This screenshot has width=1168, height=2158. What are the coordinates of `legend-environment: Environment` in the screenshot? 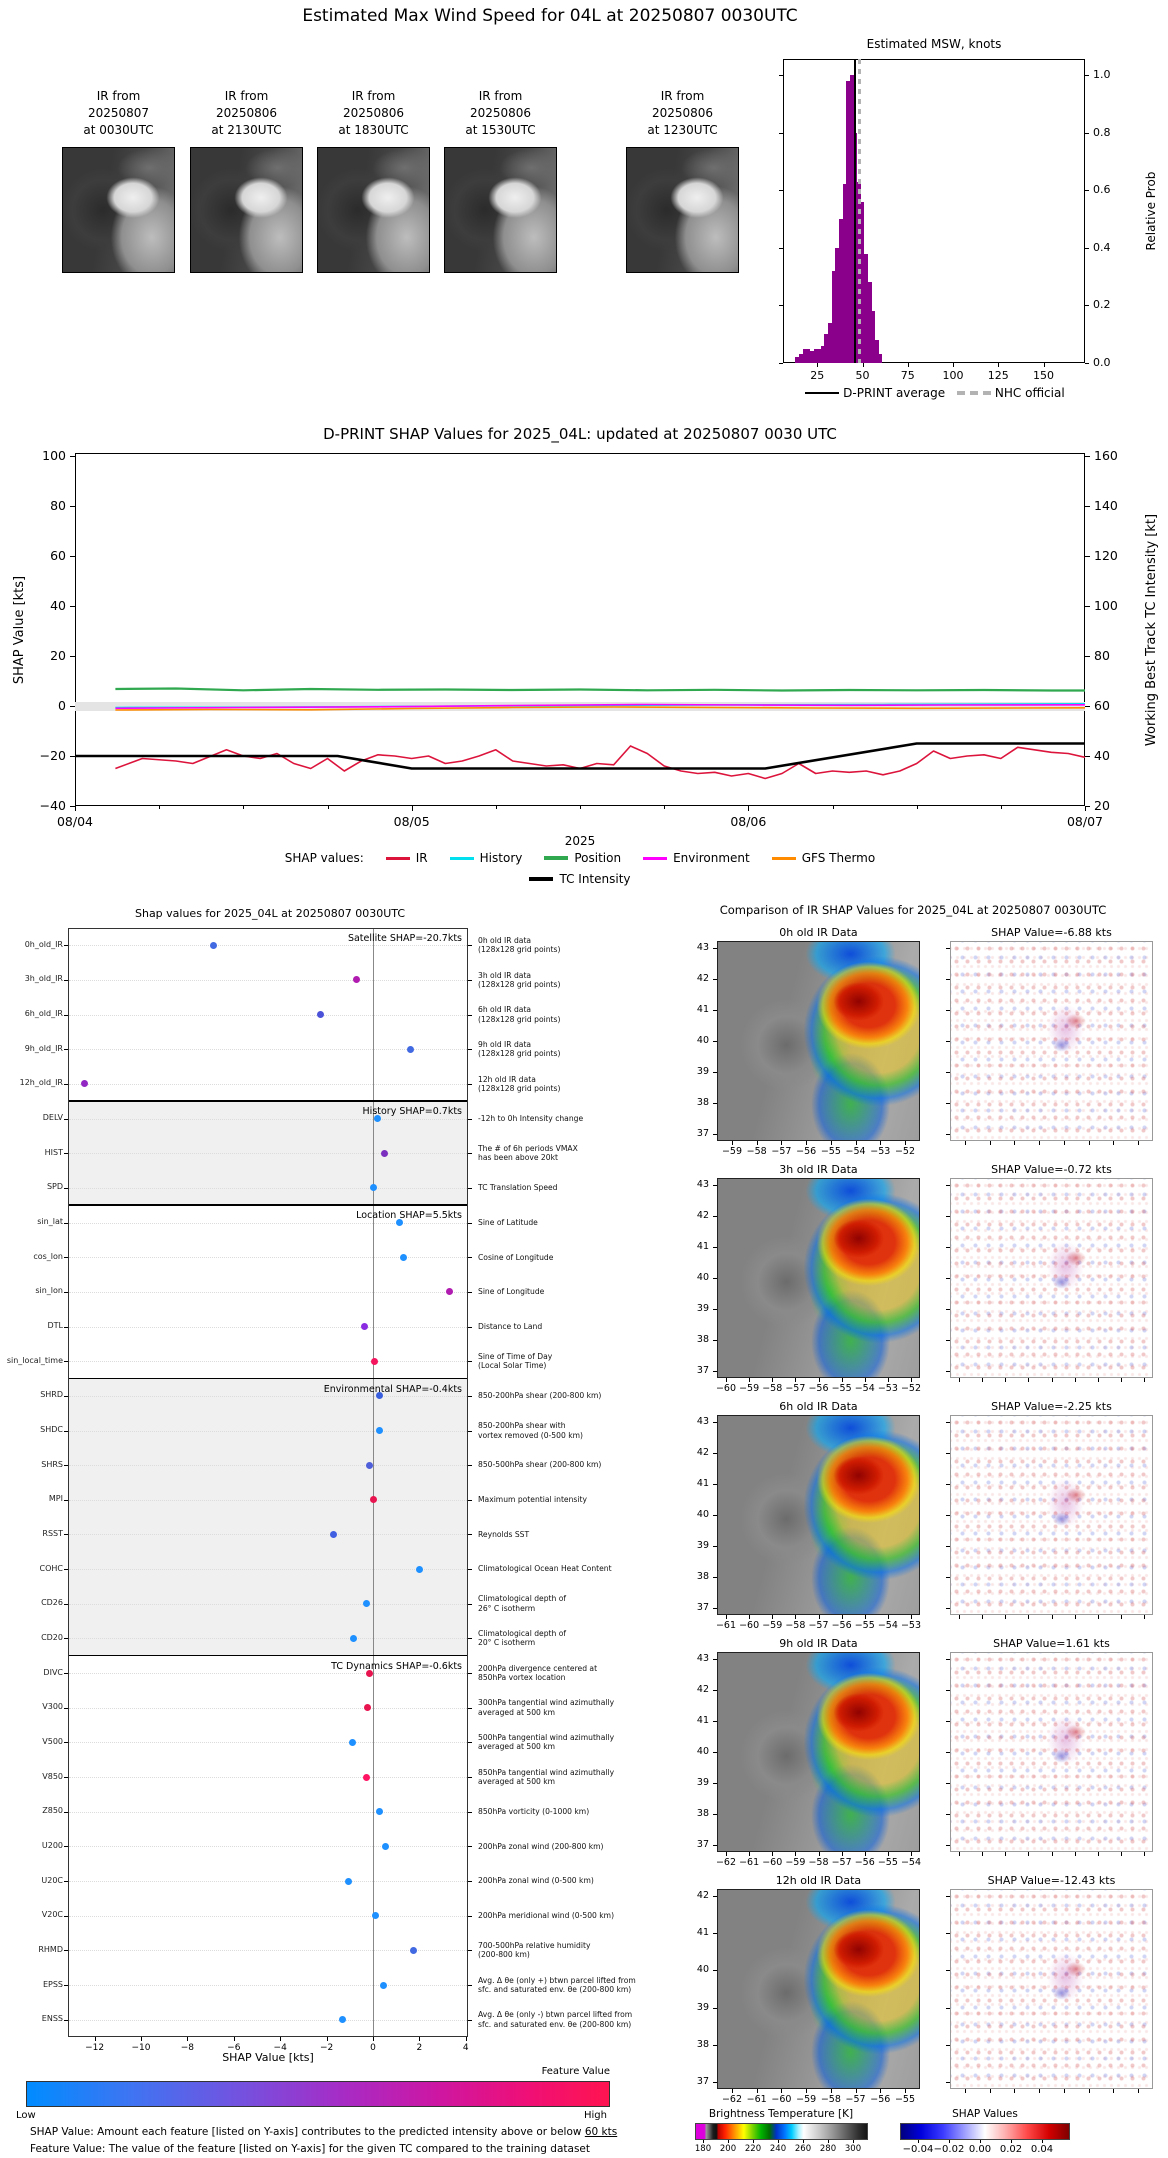 It's located at (711, 858).